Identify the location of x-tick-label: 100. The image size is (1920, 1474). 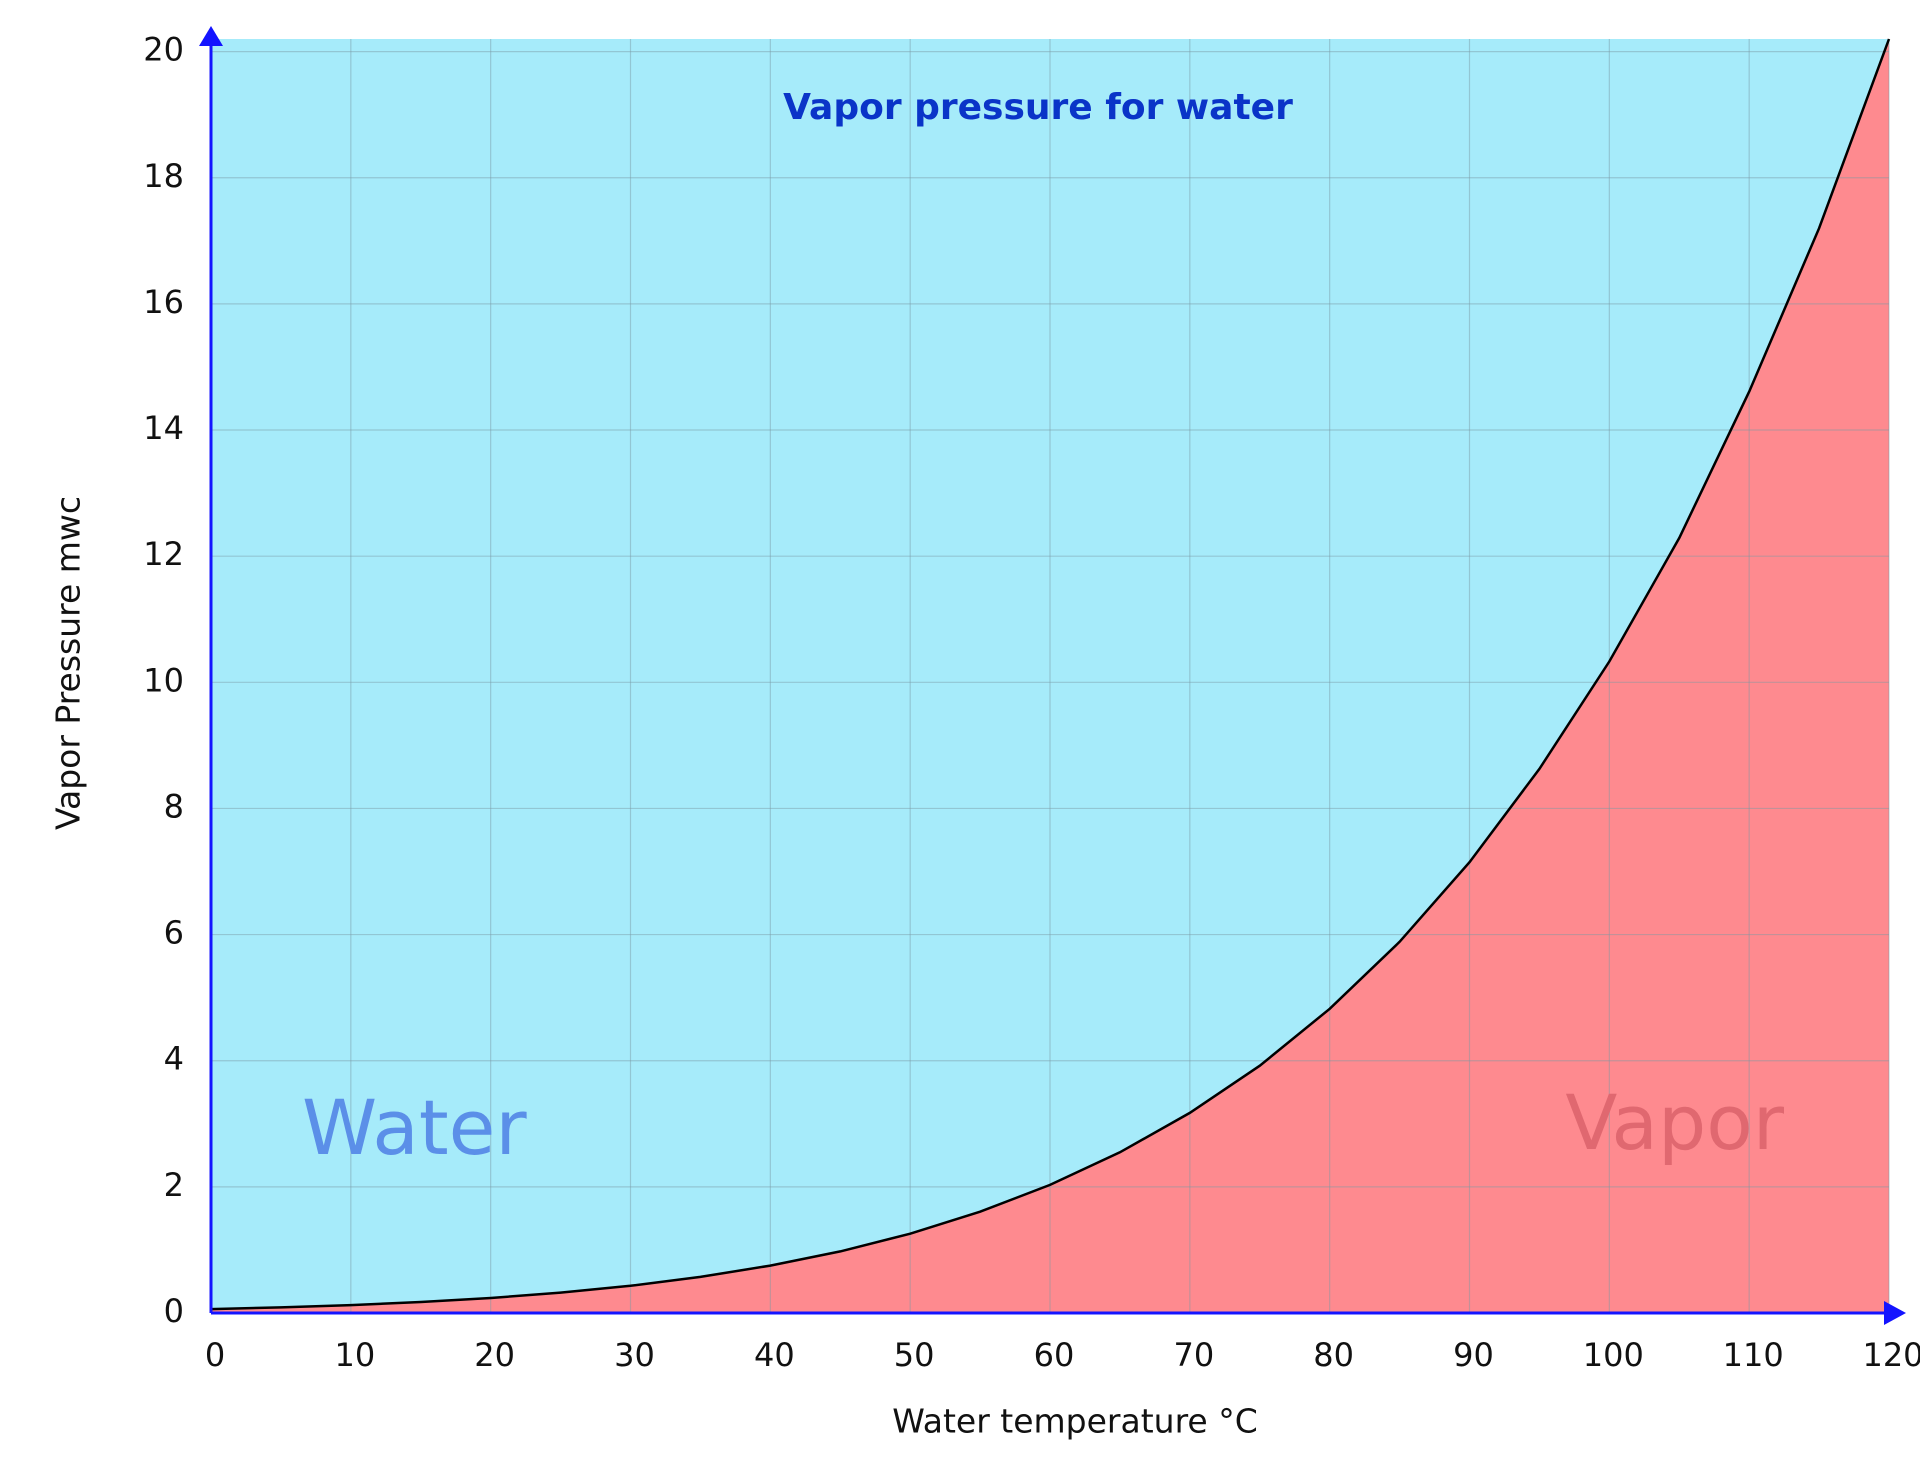
(1613, 1355).